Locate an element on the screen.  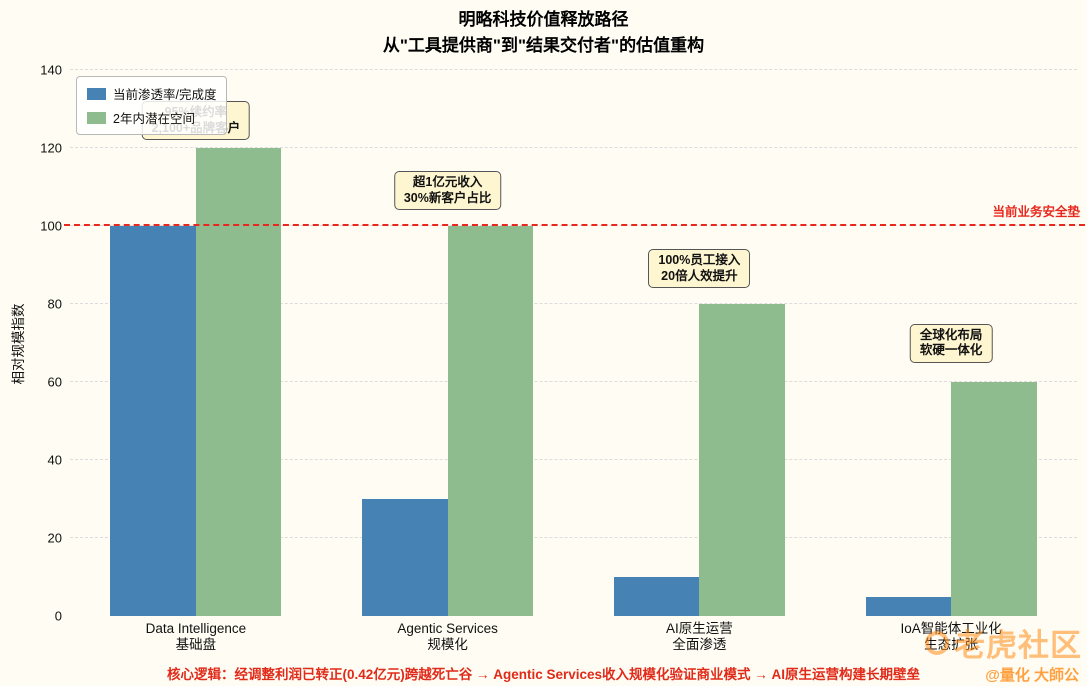
watermark-primary-text: 老虎社区 is located at coordinates (1018, 645).